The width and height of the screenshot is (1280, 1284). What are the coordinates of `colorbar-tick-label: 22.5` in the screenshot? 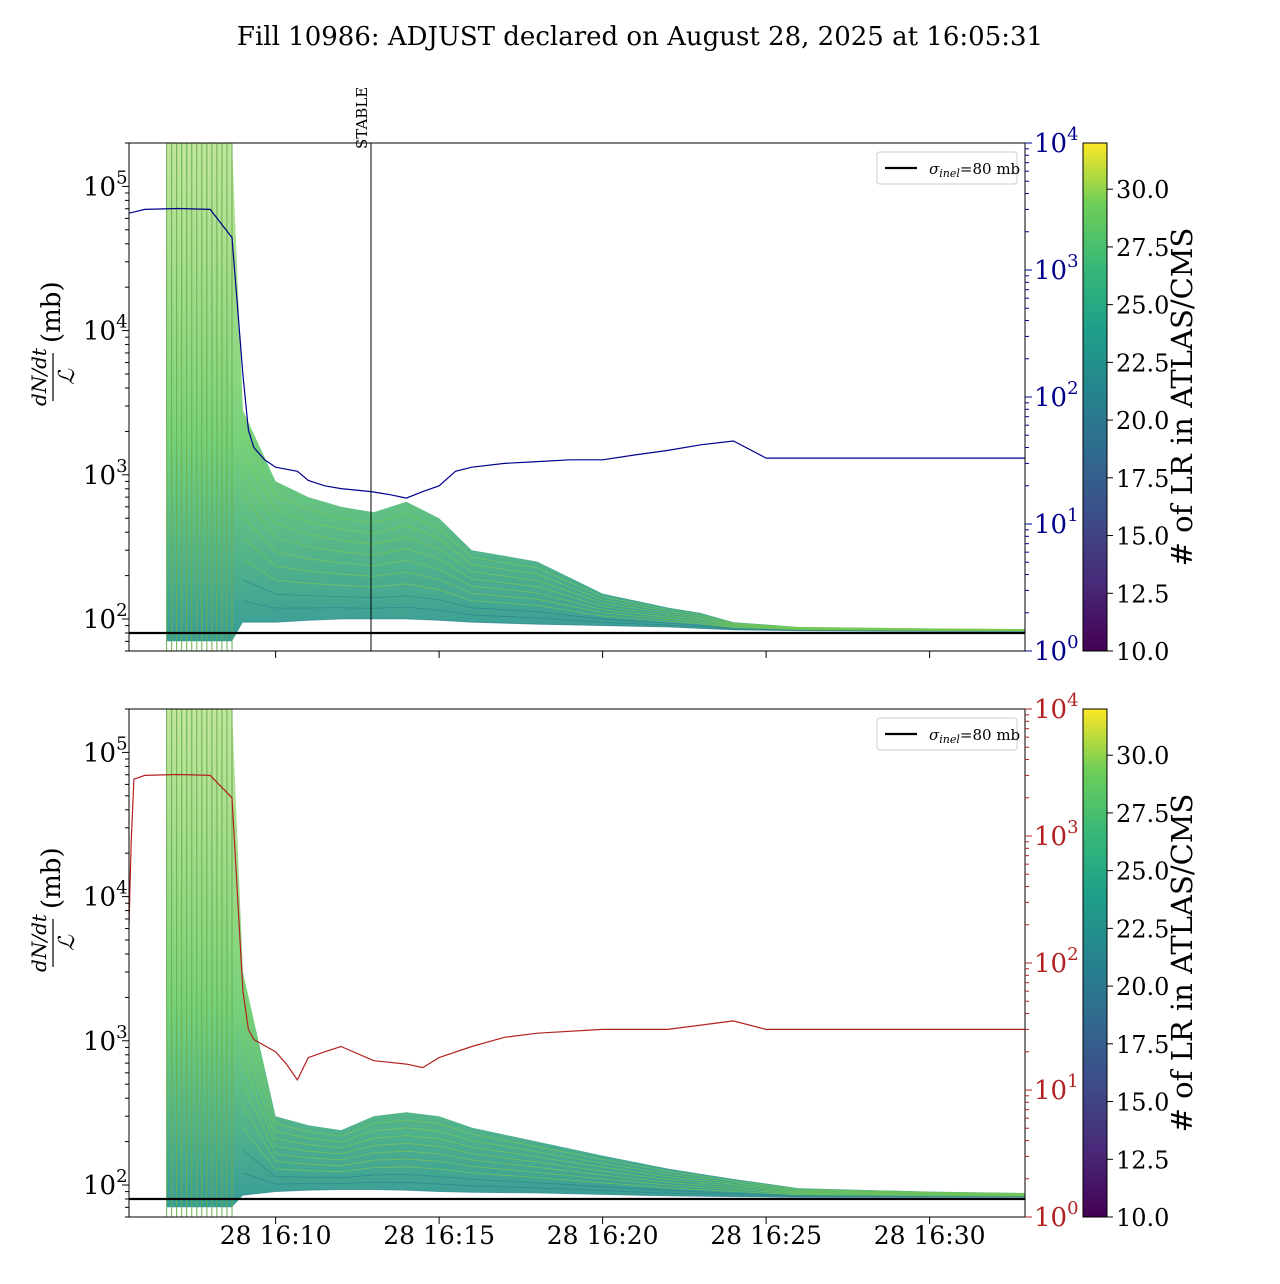 It's located at (1142, 363).